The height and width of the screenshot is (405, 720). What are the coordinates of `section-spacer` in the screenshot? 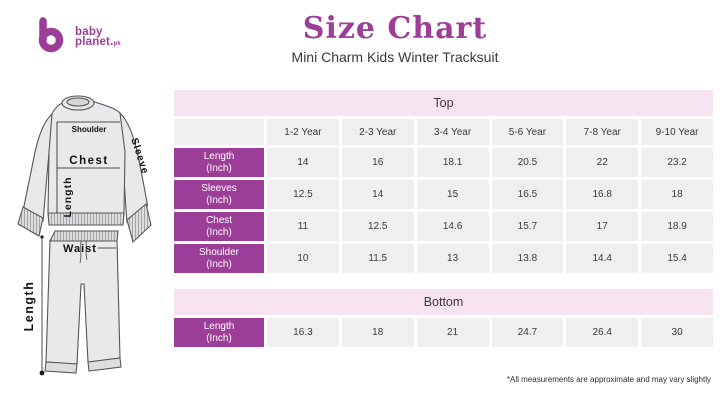 It's located at (443, 281).